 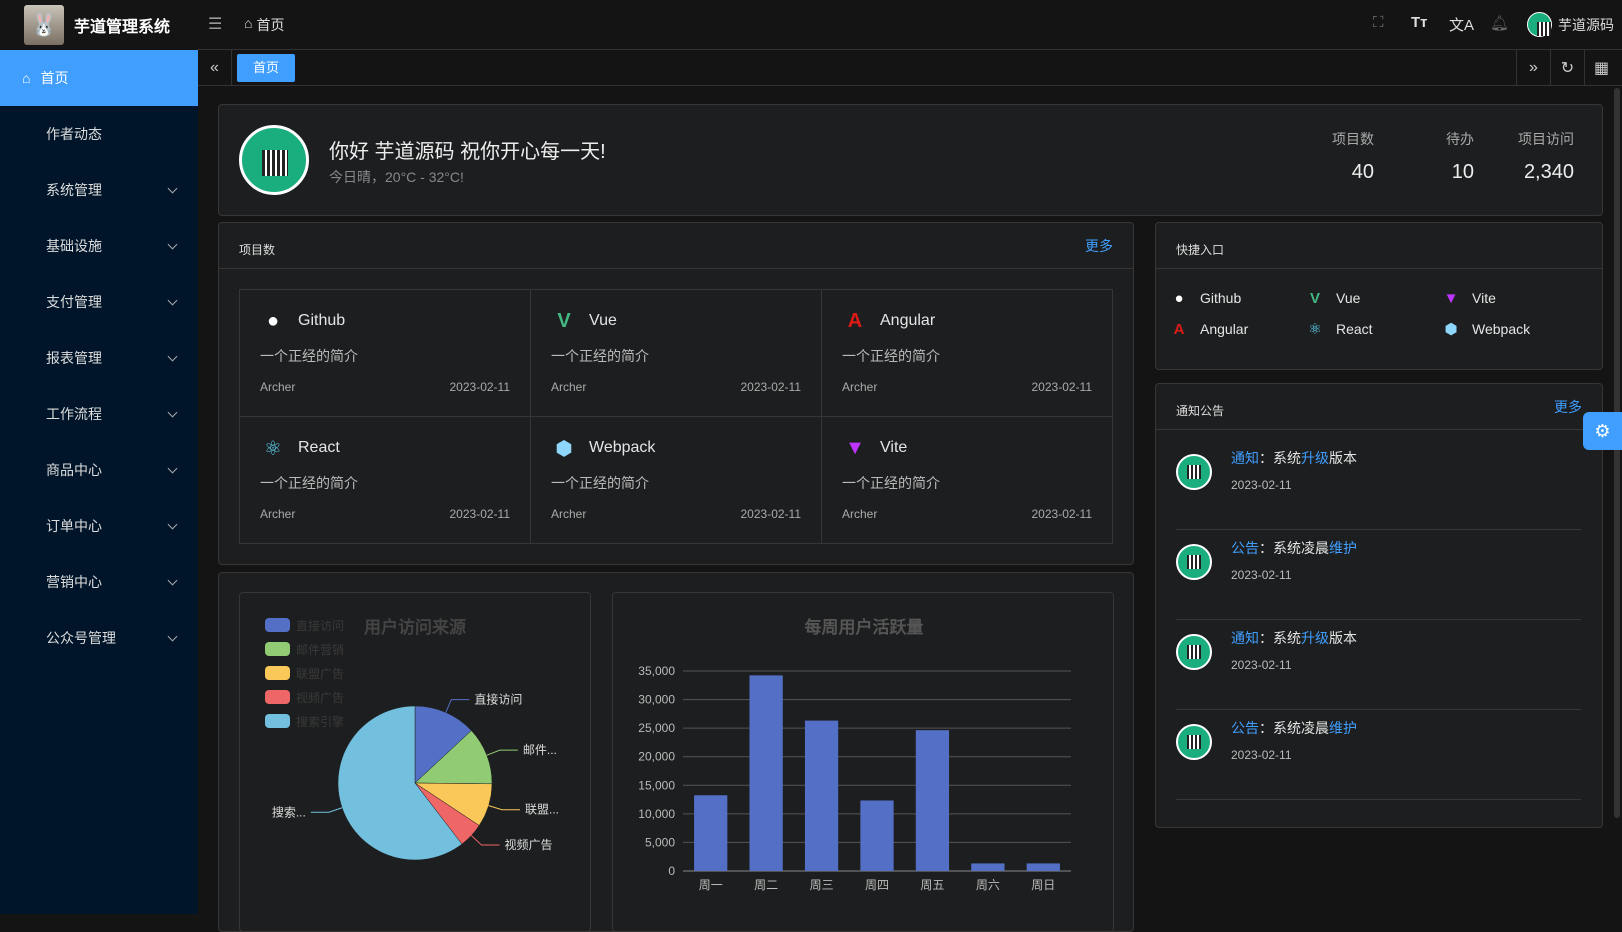 What do you see at coordinates (99, 246) in the screenshot?
I see `sidebar-item: 基础设施` at bounding box center [99, 246].